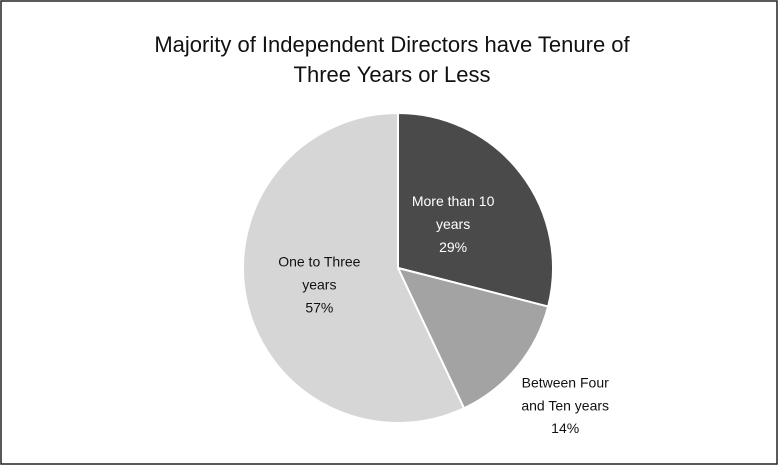  Describe the element at coordinates (565, 428) in the screenshot. I see `value-label: 14%` at that location.